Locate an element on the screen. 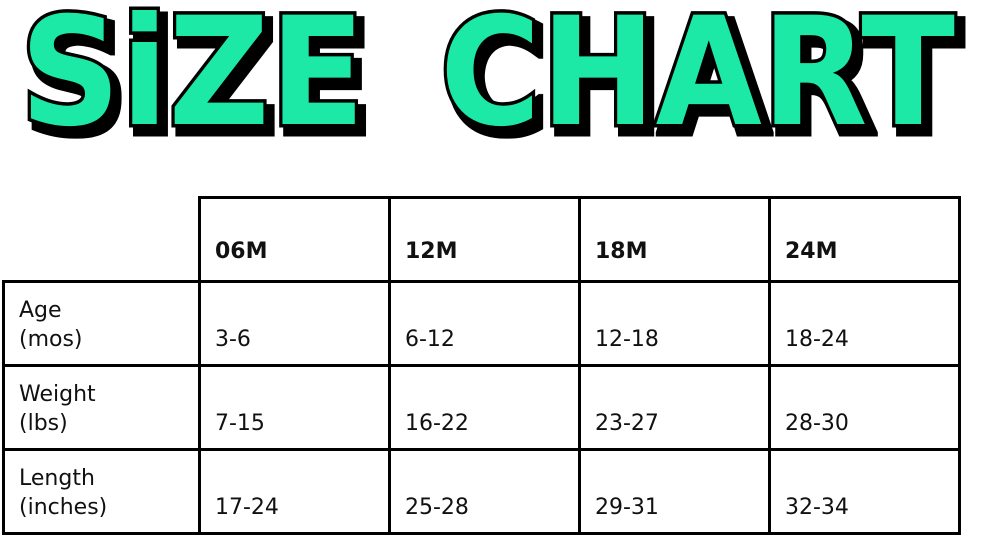 The height and width of the screenshot is (560, 984). row-label: Weight (lbs) is located at coordinates (101, 407).